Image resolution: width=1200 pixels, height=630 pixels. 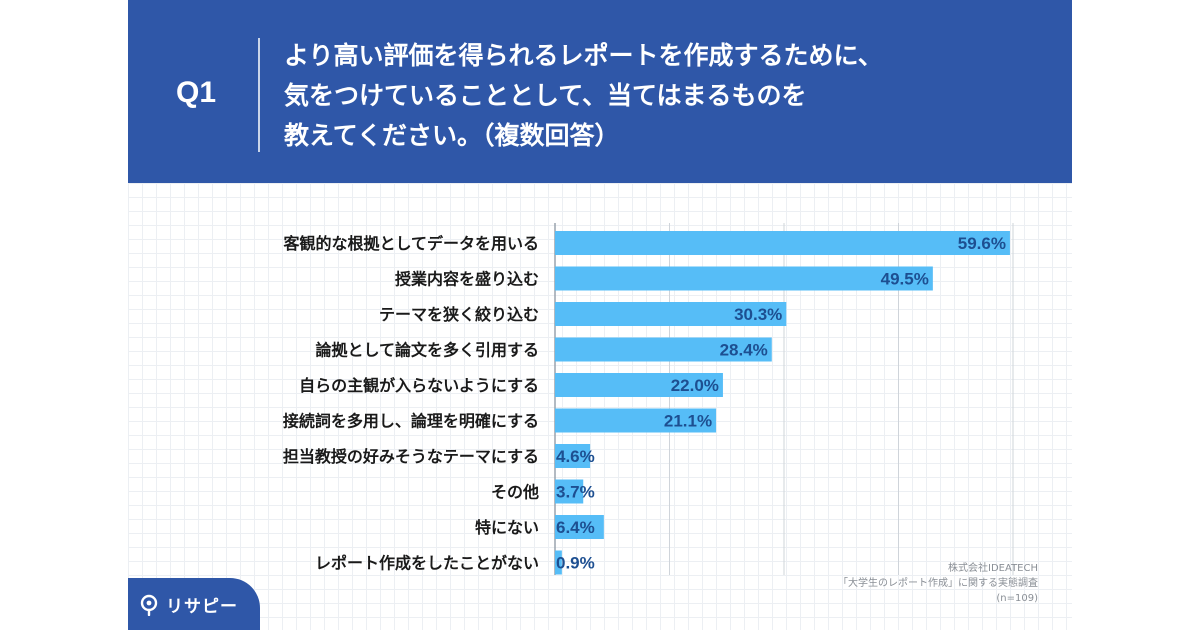 I want to click on value-label: 3.7%, so click(x=575, y=492).